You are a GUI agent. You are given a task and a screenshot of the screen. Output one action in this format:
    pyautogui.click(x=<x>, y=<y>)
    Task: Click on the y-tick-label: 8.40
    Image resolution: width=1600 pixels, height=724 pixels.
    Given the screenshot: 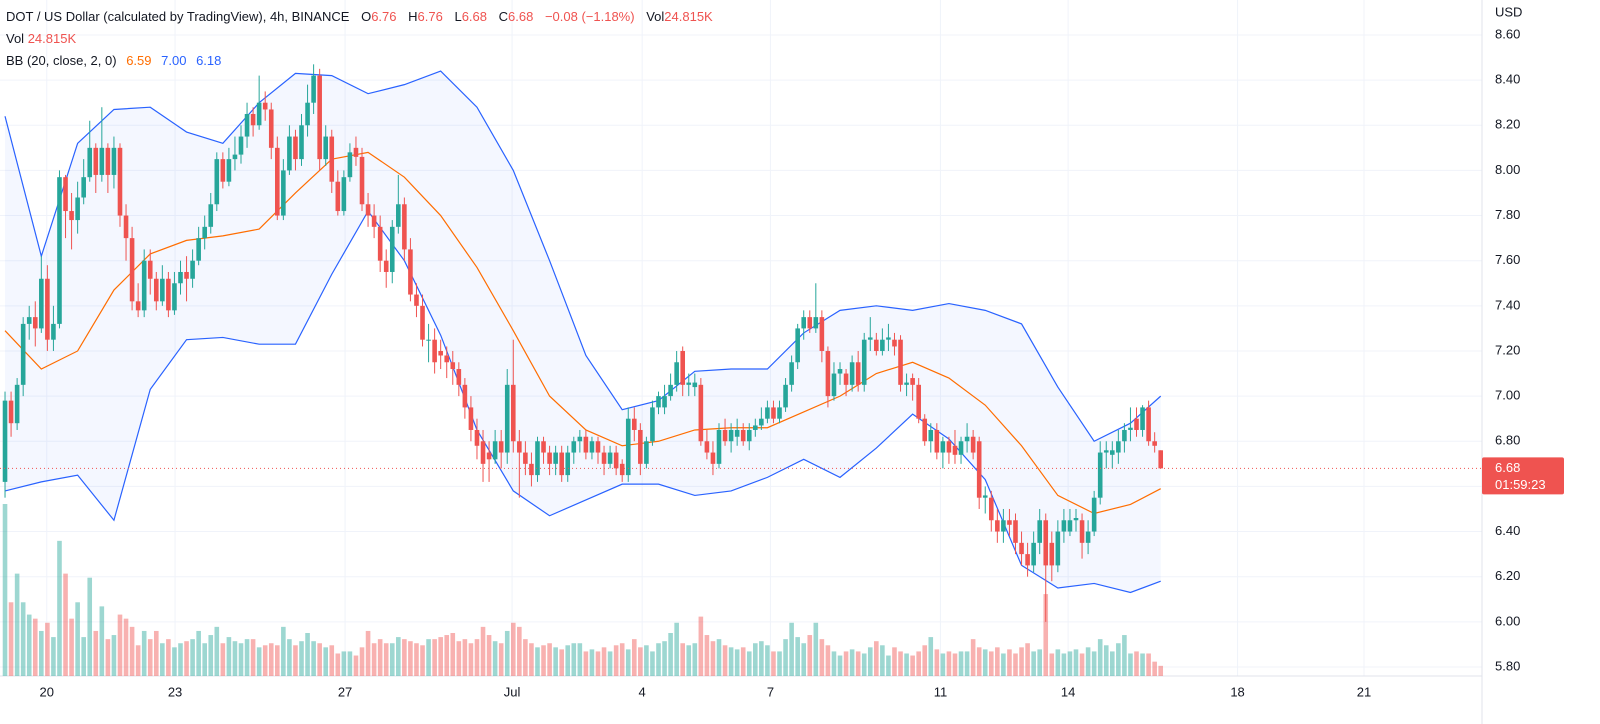 What is the action you would take?
    pyautogui.click(x=1507, y=79)
    